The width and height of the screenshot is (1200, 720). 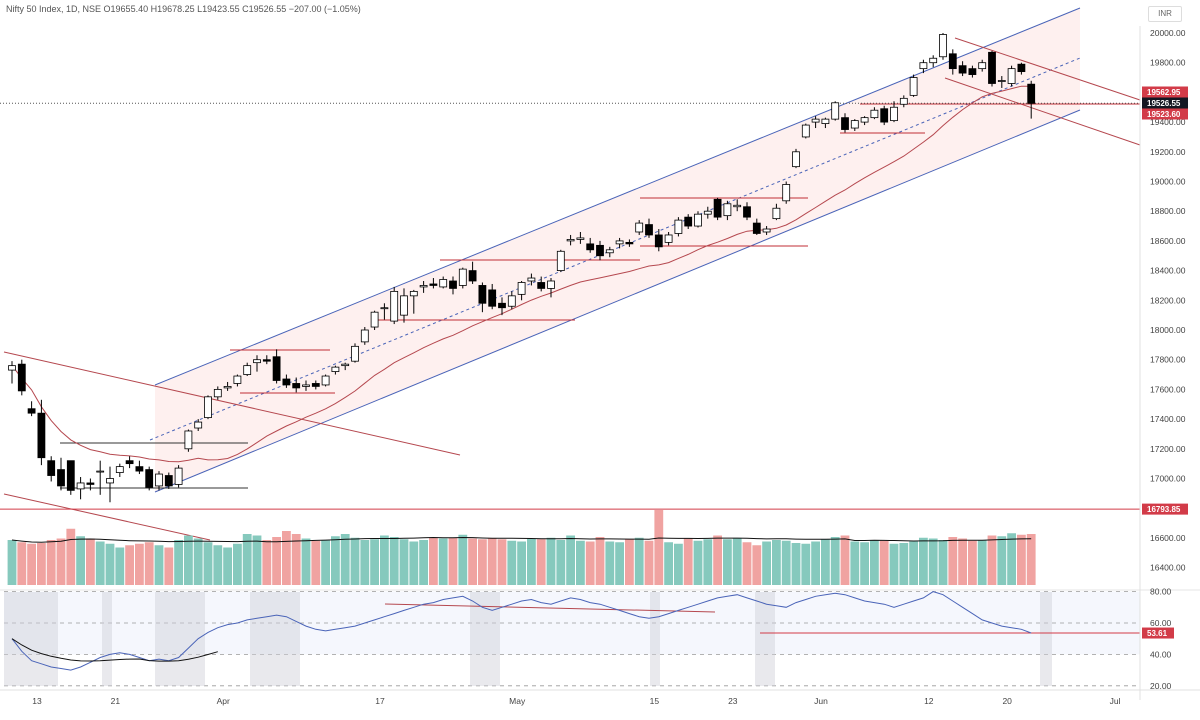 What do you see at coordinates (1042, 111) in the screenshot?
I see `recent-trend-lower` at bounding box center [1042, 111].